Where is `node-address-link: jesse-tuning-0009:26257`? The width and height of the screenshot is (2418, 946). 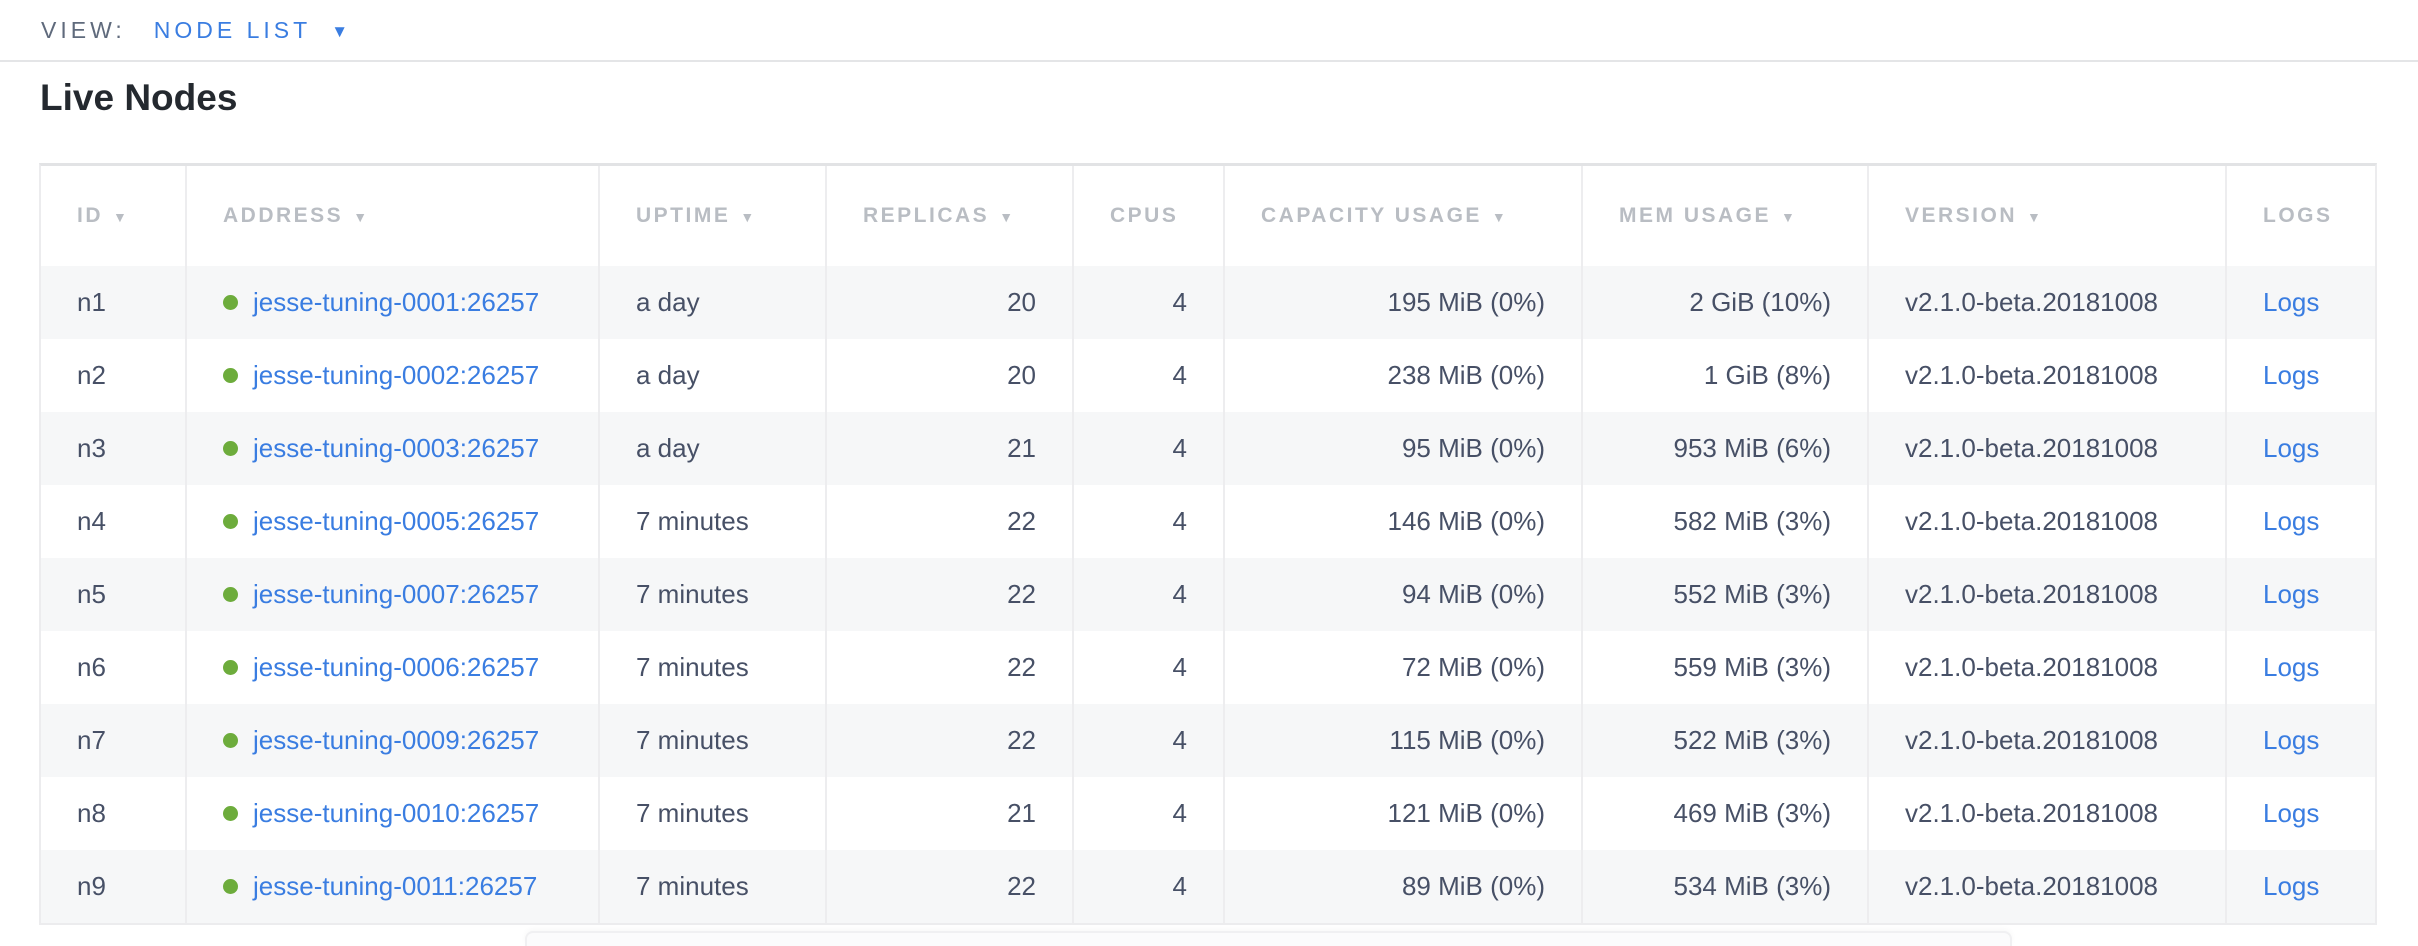 node-address-link: jesse-tuning-0009:26257 is located at coordinates (396, 740).